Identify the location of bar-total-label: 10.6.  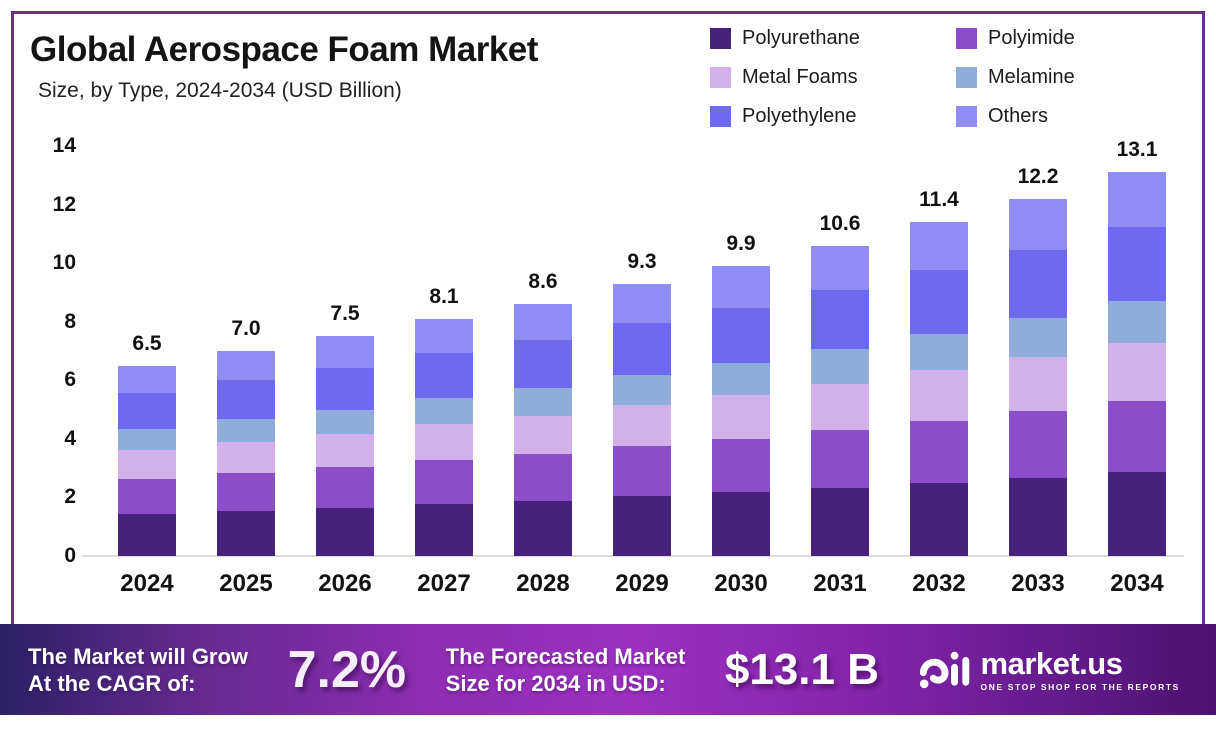
(840, 223).